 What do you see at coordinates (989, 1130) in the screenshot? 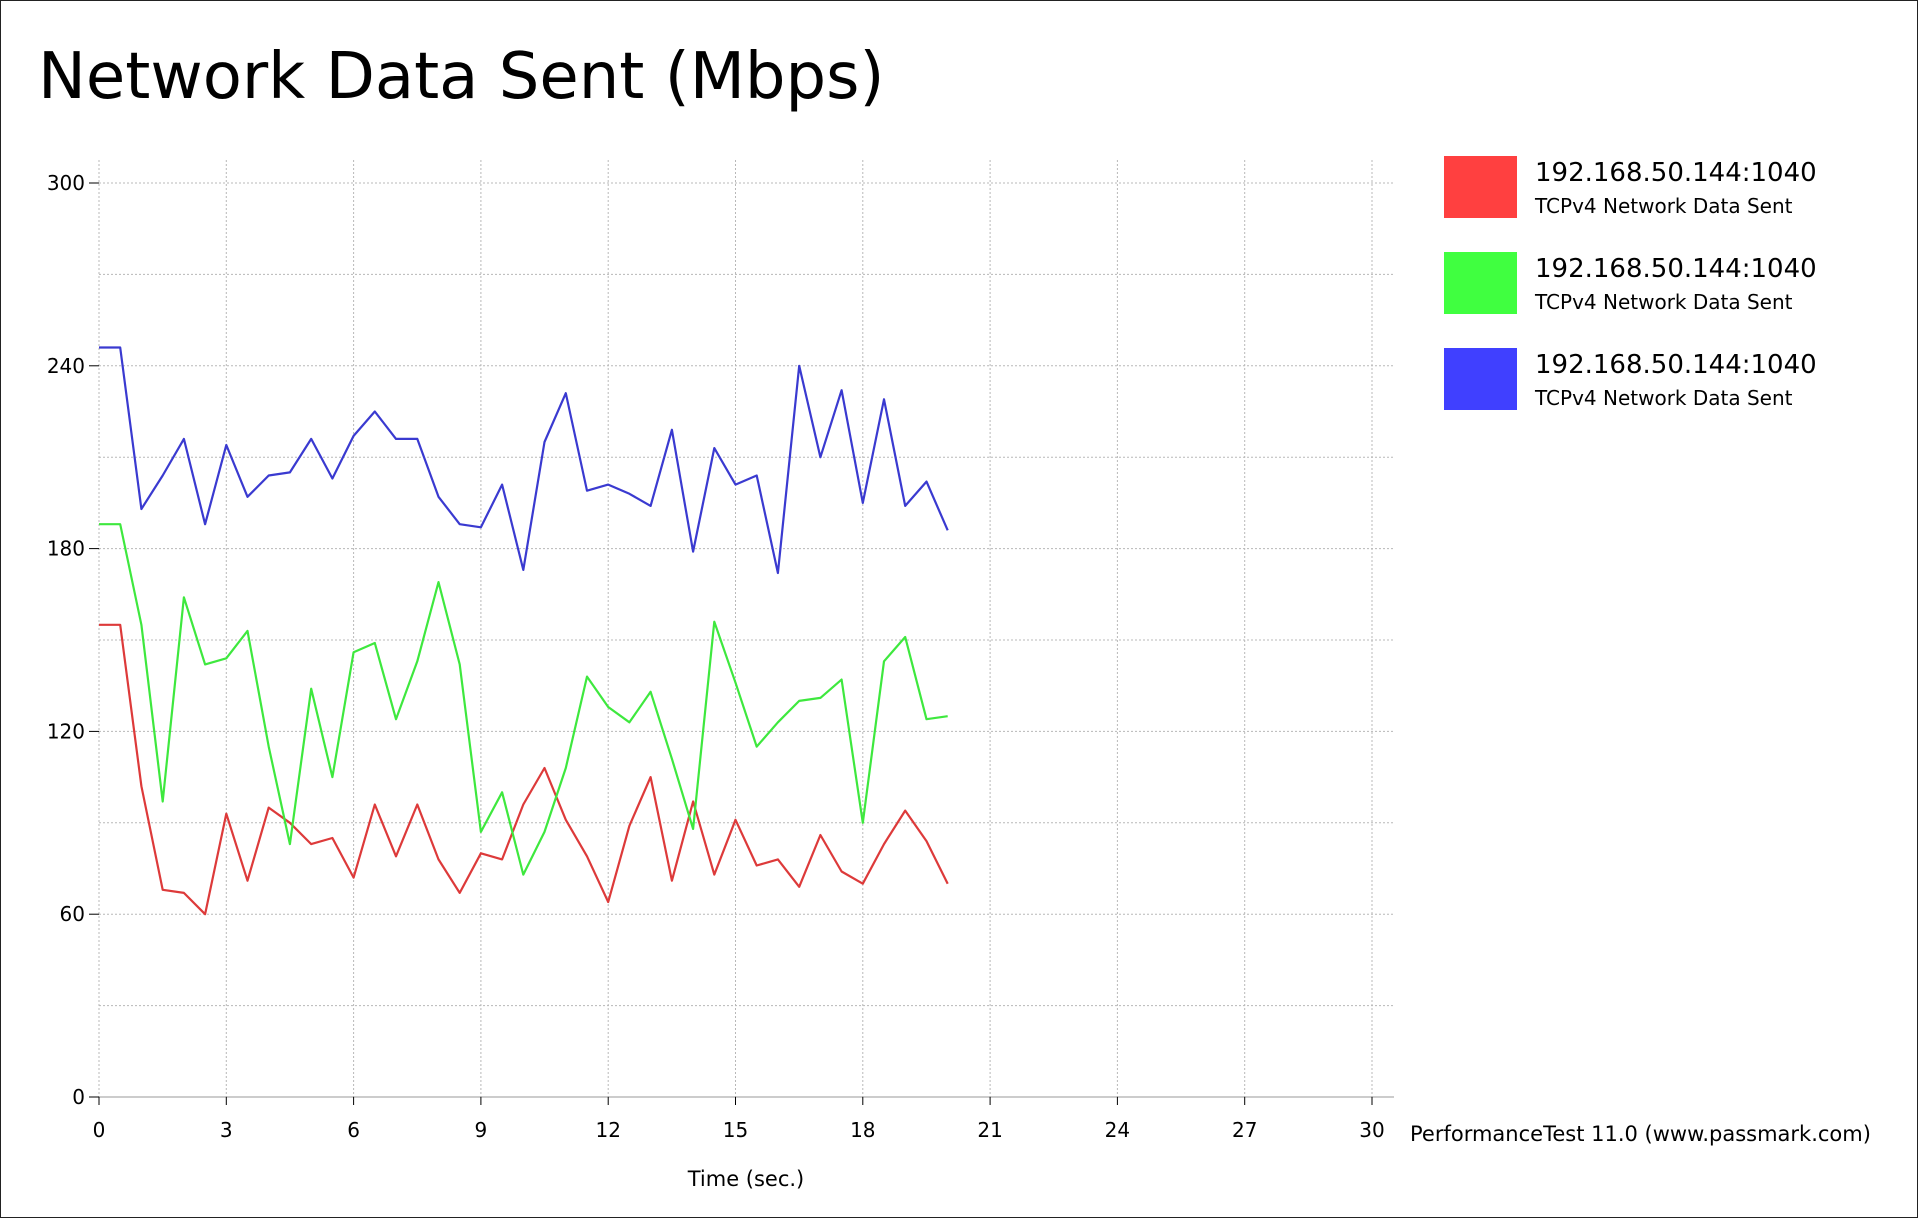
I see `x-tick-label: 21` at bounding box center [989, 1130].